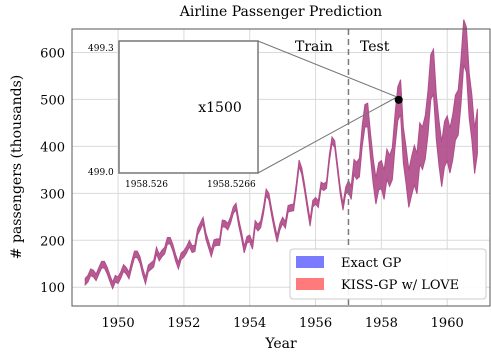 This screenshot has height=355, width=491. I want to click on highlight-point, so click(398, 99).